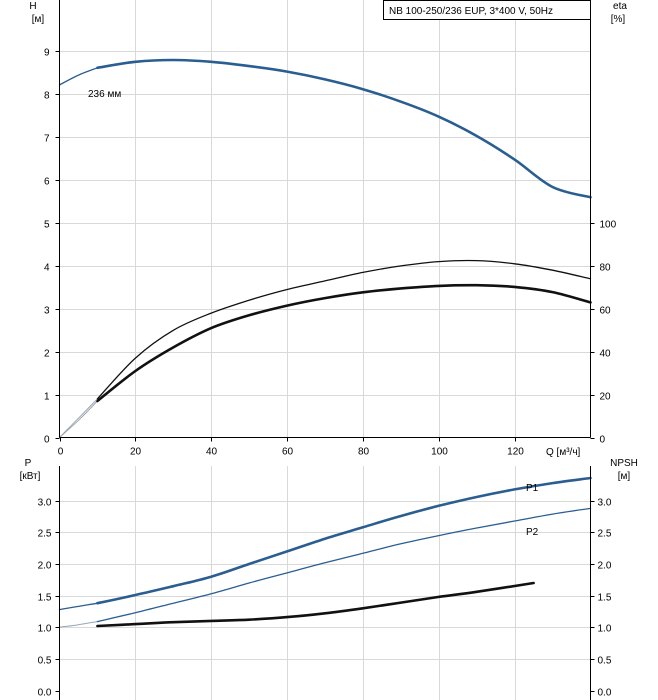 The height and width of the screenshot is (700, 658). I want to click on head-tick-label: 7, so click(47, 139).